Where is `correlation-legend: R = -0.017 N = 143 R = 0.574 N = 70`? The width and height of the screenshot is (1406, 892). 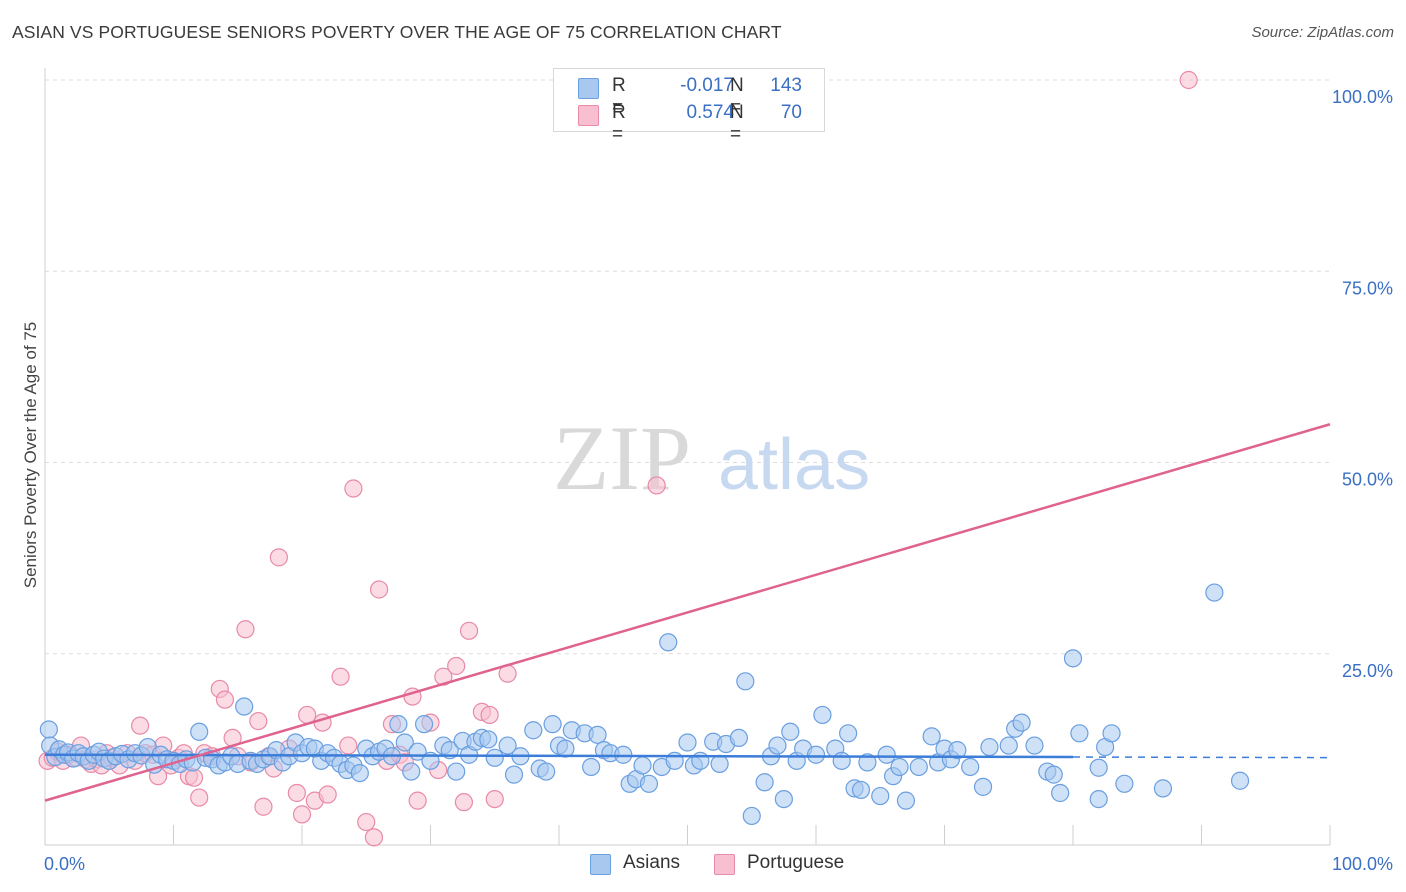 correlation-legend: R = -0.017 N = 143 R = 0.574 N = 70 is located at coordinates (689, 106).